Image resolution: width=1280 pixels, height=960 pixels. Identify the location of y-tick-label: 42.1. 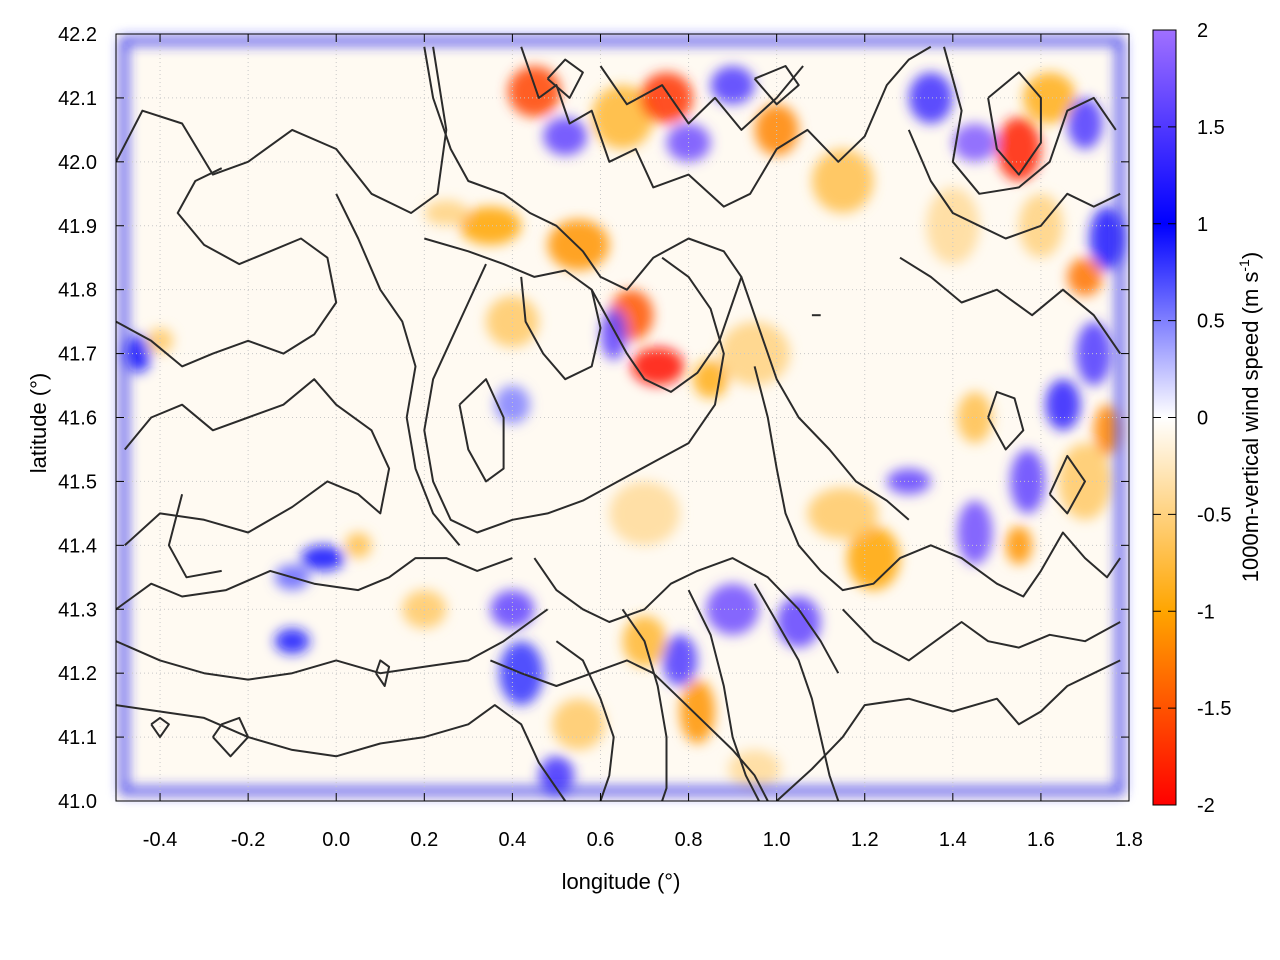
(77, 99).